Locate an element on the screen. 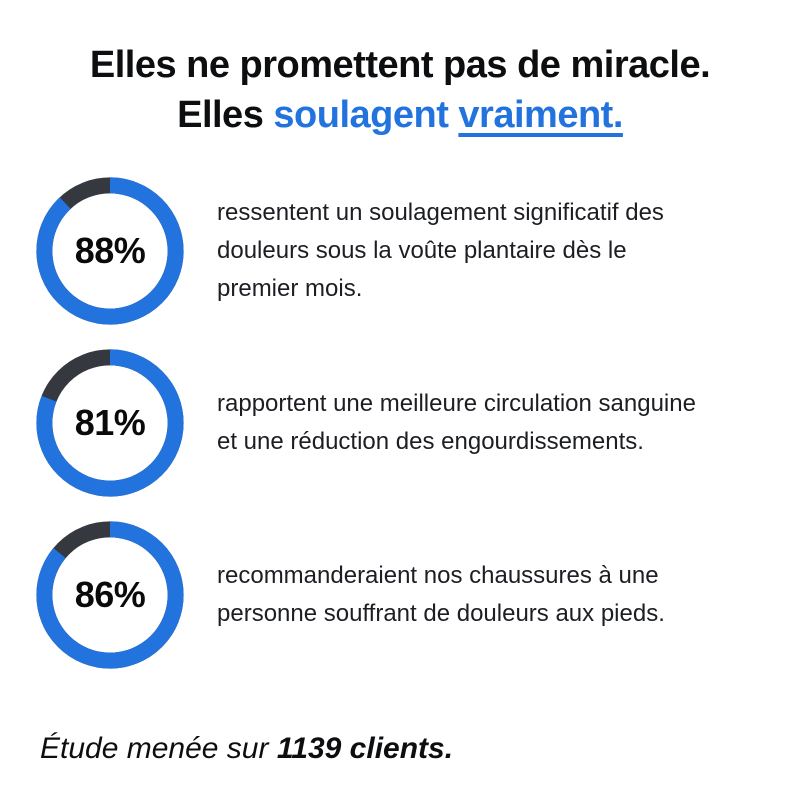 This screenshot has width=800, height=800. donut-gauge-relief: 88% is located at coordinates (110, 251).